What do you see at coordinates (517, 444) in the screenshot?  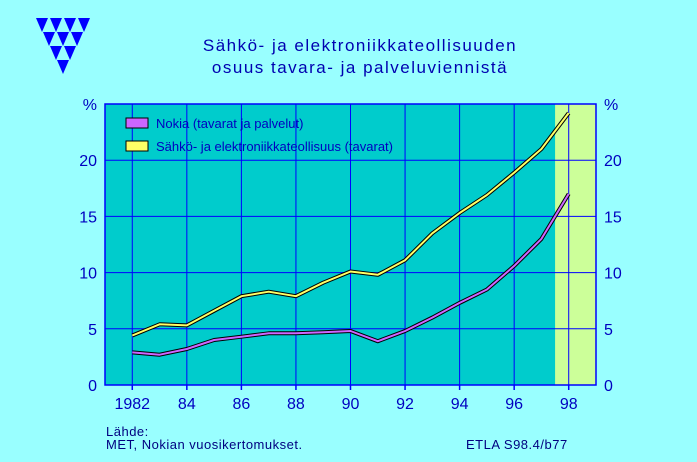 I see `chart-code: ETLA S98.4/b77` at bounding box center [517, 444].